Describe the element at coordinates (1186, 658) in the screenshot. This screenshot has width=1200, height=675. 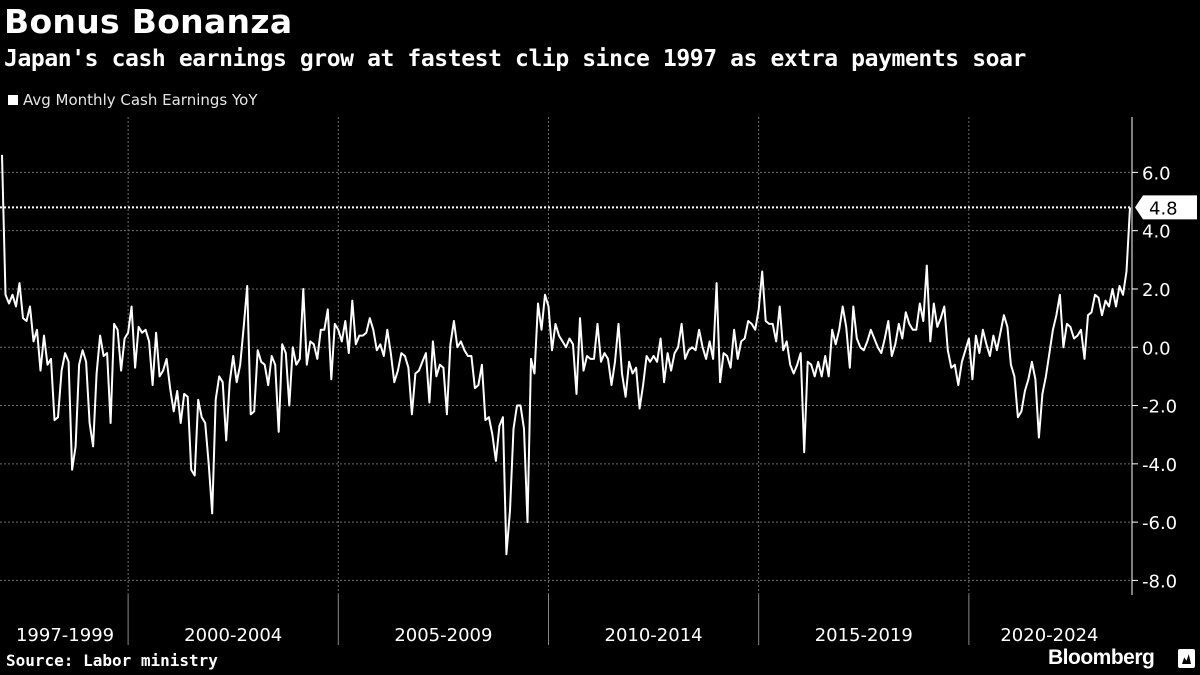
I see `bloomberg-terminal-icon` at that location.